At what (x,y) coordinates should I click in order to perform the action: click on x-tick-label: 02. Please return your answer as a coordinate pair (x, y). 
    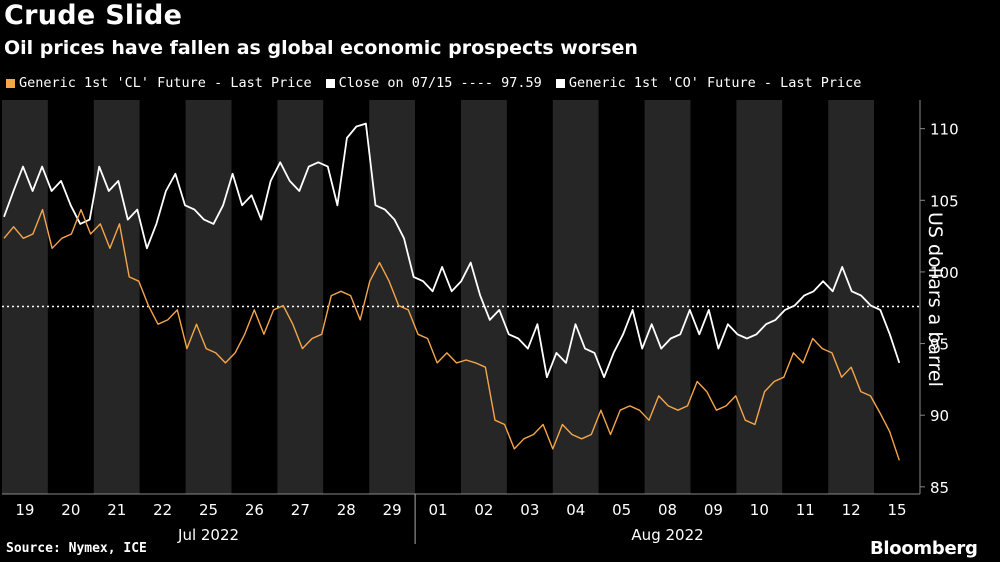
    Looking at the image, I should click on (483, 510).